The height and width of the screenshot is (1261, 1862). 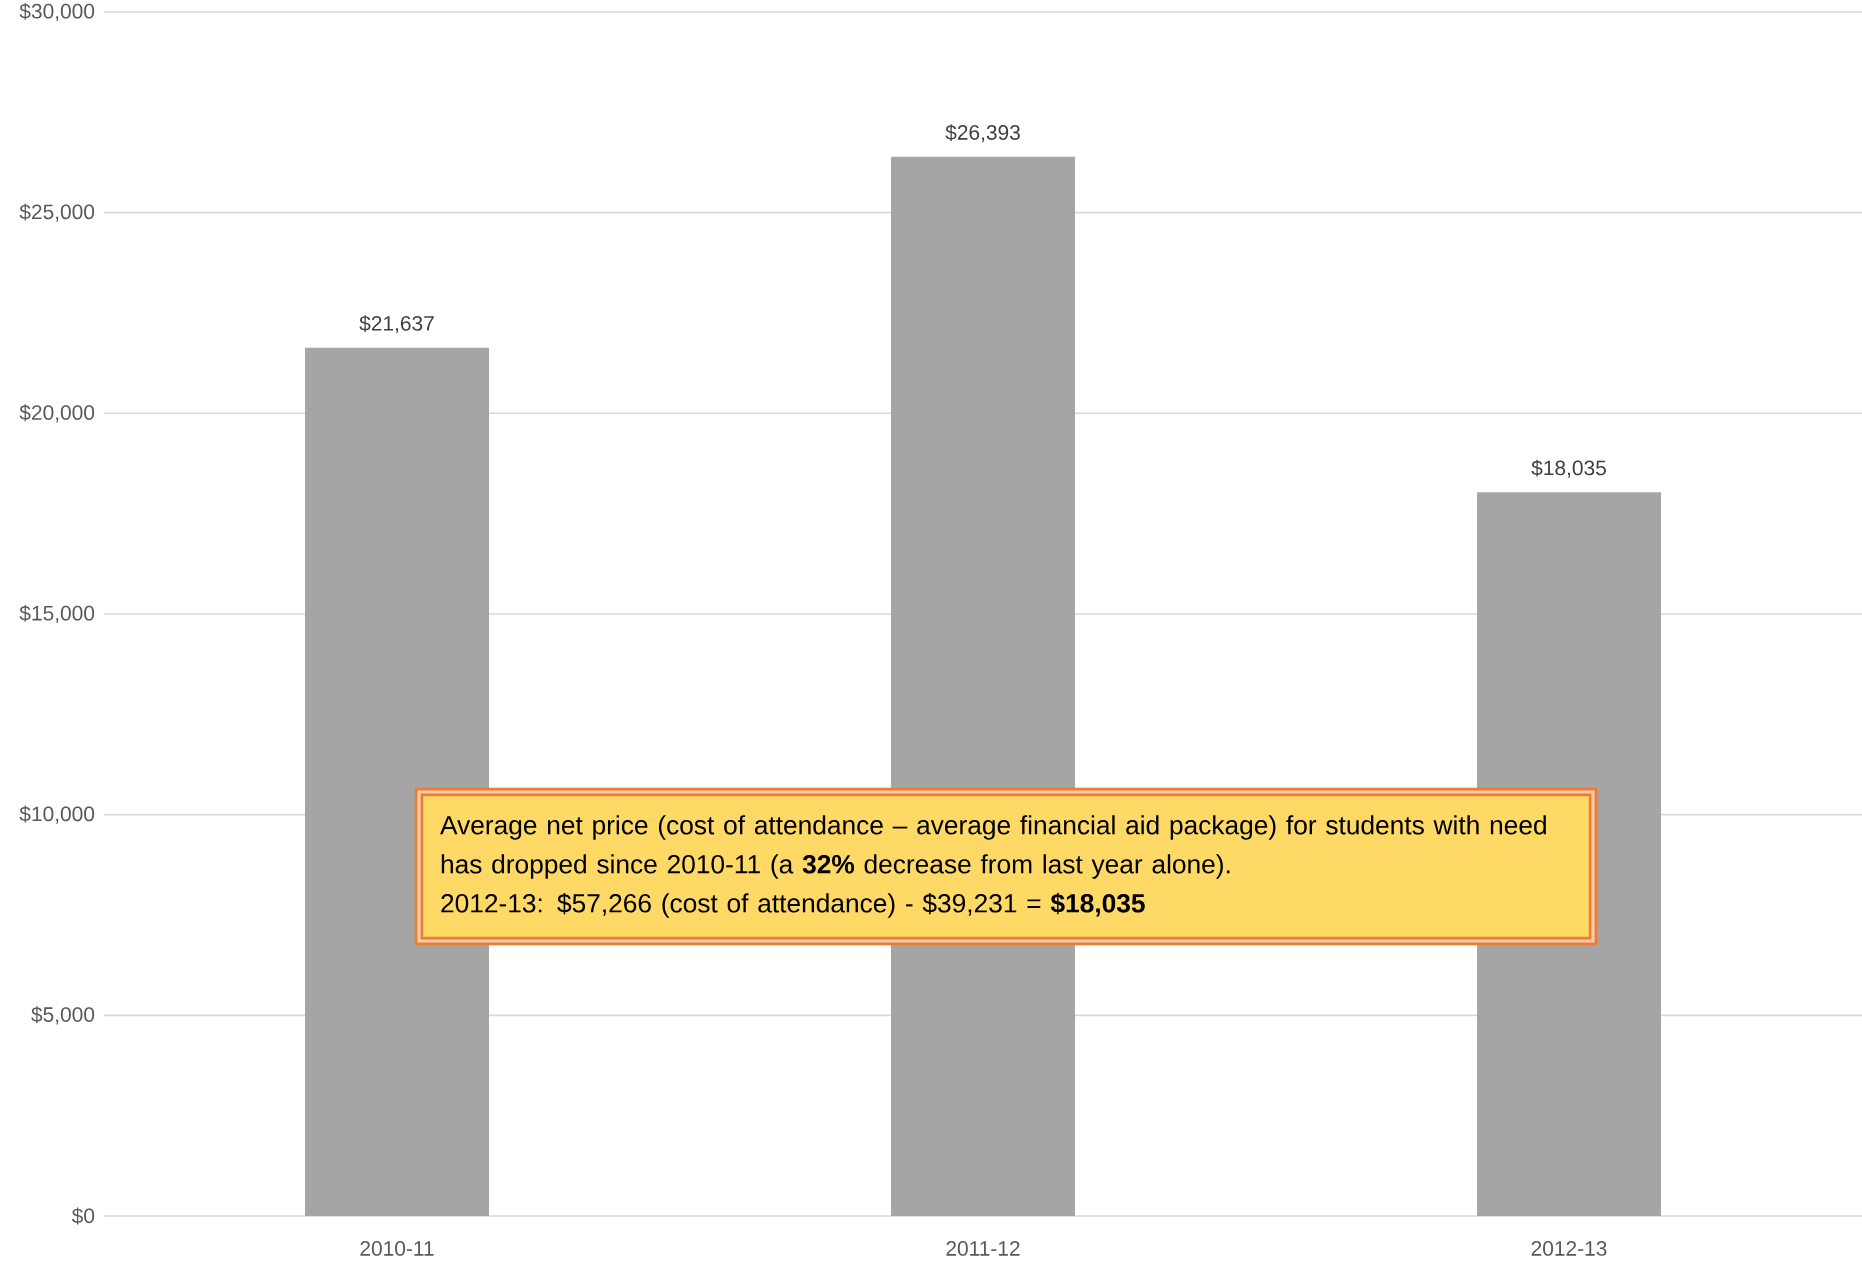 I want to click on x-tick-label: 2010-11, so click(x=397, y=1248).